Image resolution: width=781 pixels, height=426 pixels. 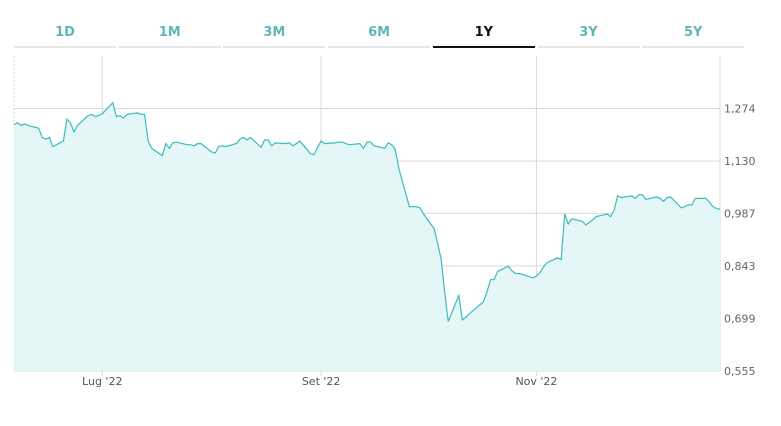 What do you see at coordinates (740, 109) in the screenshot?
I see `y-tick-label: 1,274` at bounding box center [740, 109].